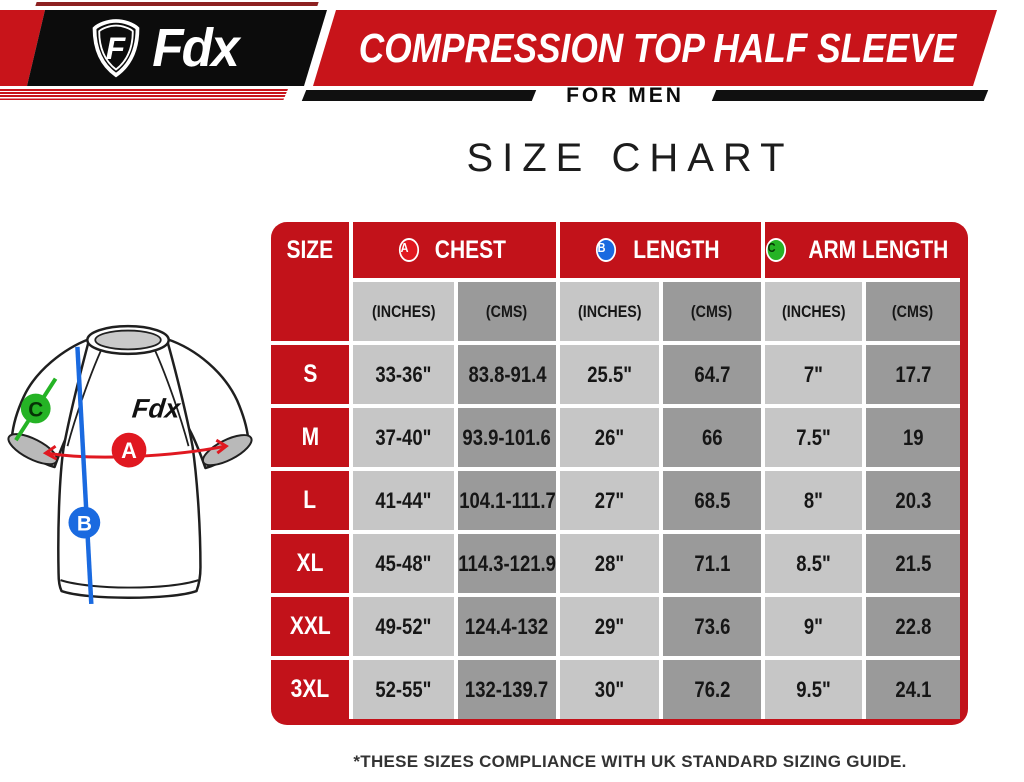 Image resolution: width=1024 pixels, height=782 pixels. What do you see at coordinates (470, 249) in the screenshot?
I see `chest-header-label: CHEST` at bounding box center [470, 249].